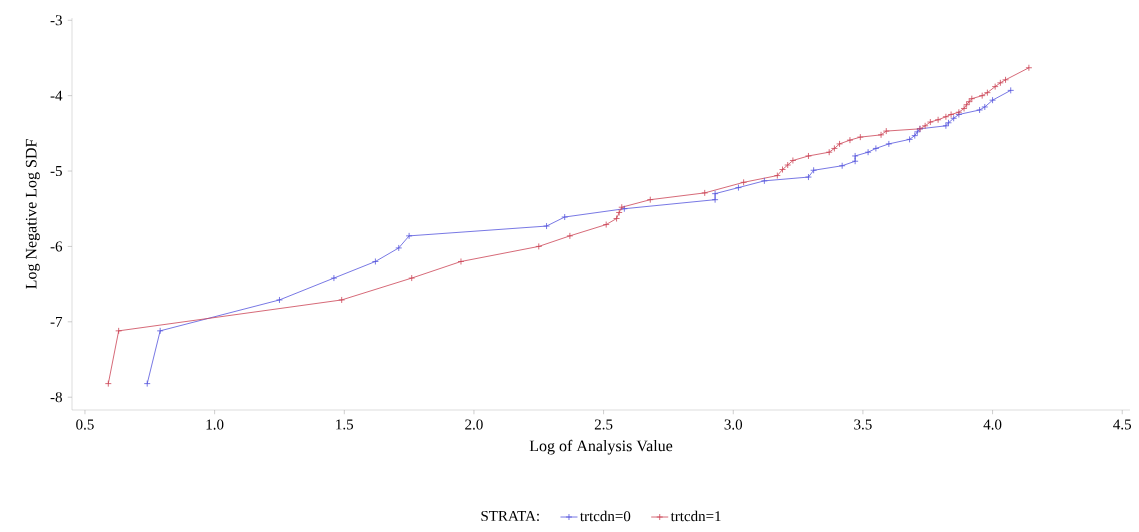 The width and height of the screenshot is (1139, 532). Describe the element at coordinates (474, 424) in the screenshot. I see `x-tick-label: 2.0` at that location.